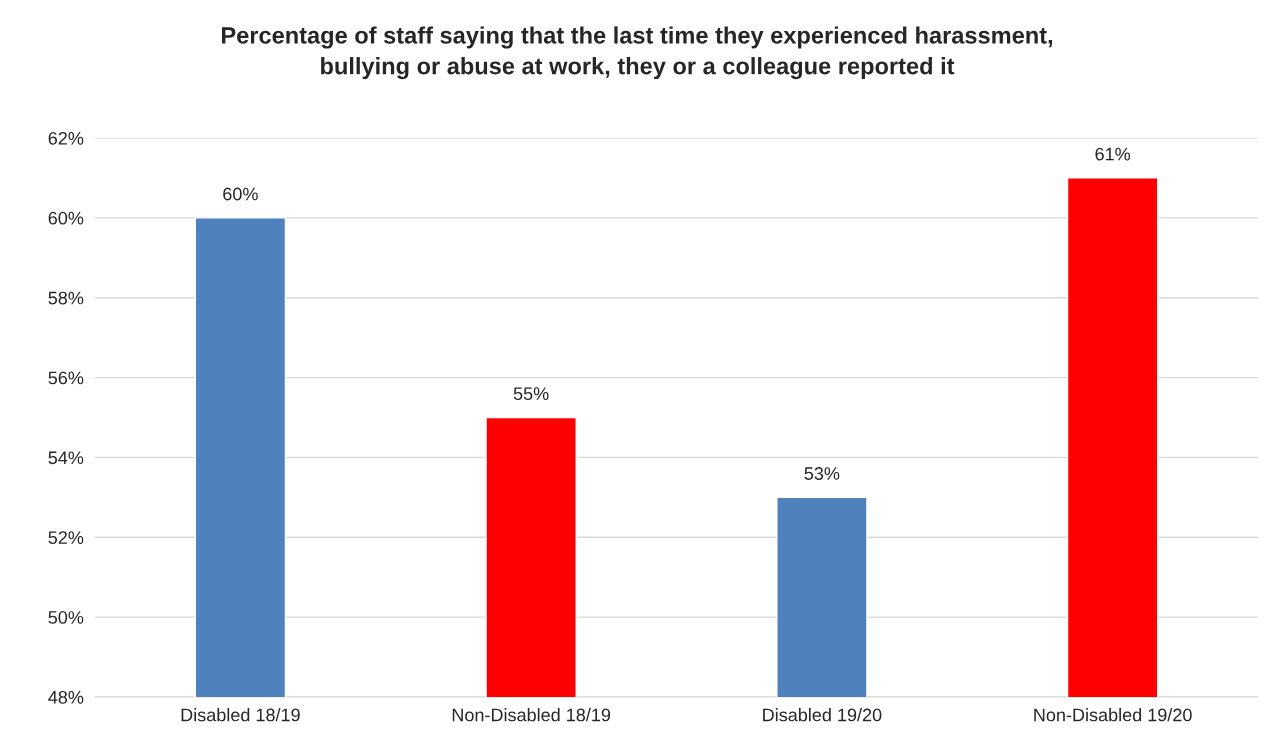  I want to click on y-tick-label: 48%, so click(66, 697).